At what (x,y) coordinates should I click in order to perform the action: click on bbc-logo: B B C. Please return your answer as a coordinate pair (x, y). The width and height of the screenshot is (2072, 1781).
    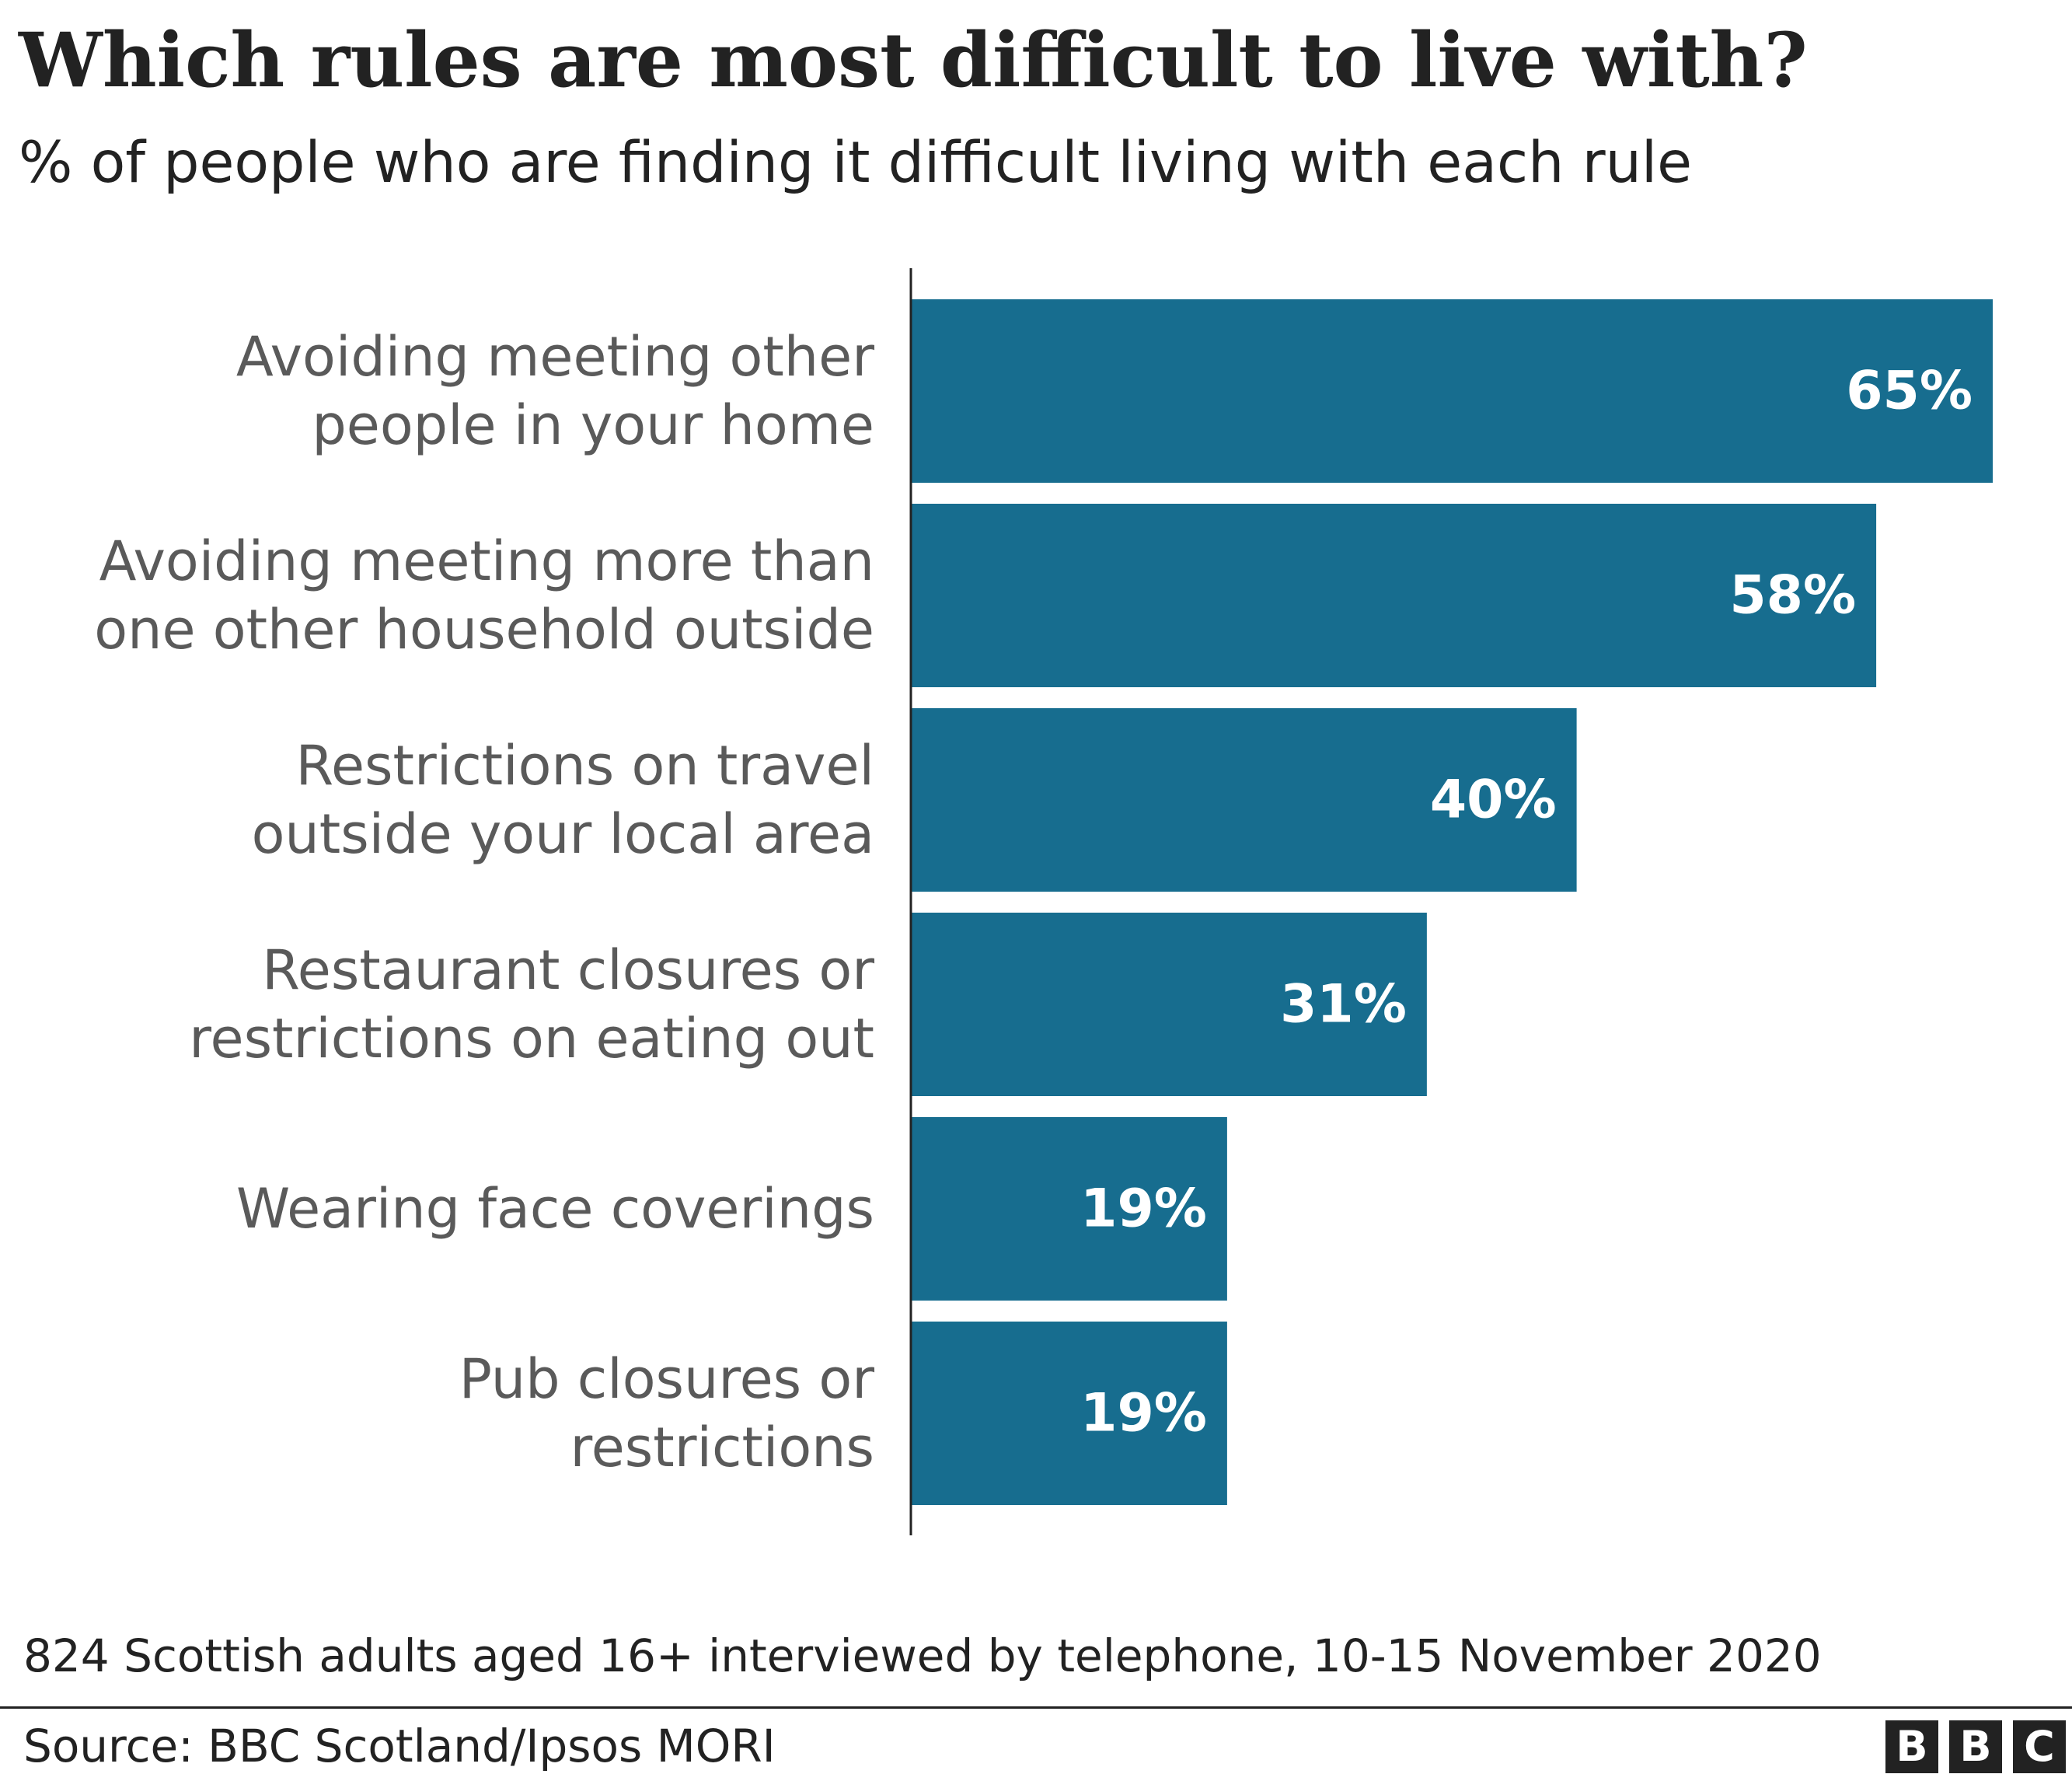
    Looking at the image, I should click on (1975, 1746).